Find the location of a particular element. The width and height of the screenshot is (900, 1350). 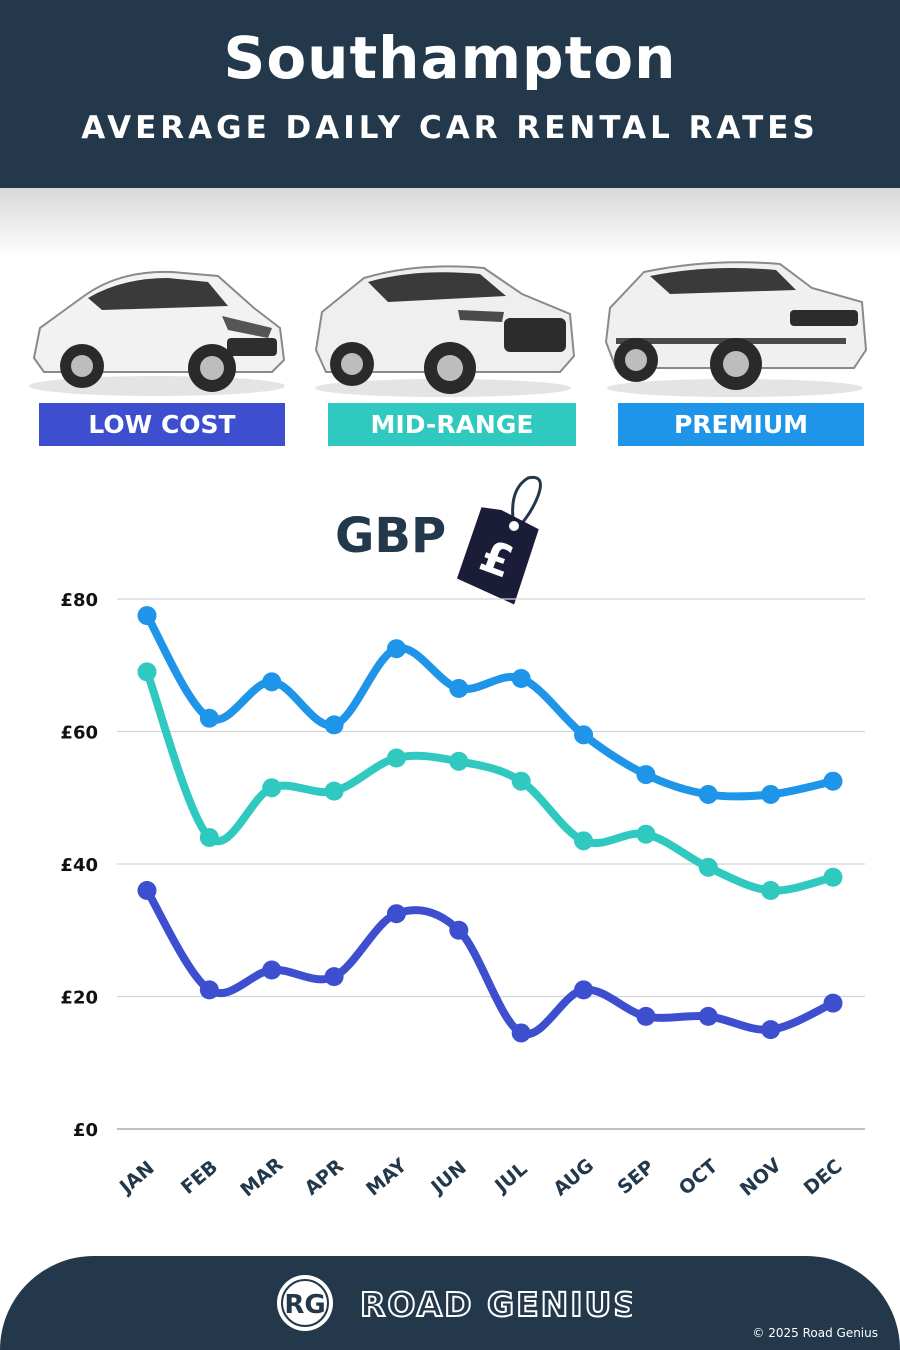

y-tick-label: £40 is located at coordinates (79, 865).